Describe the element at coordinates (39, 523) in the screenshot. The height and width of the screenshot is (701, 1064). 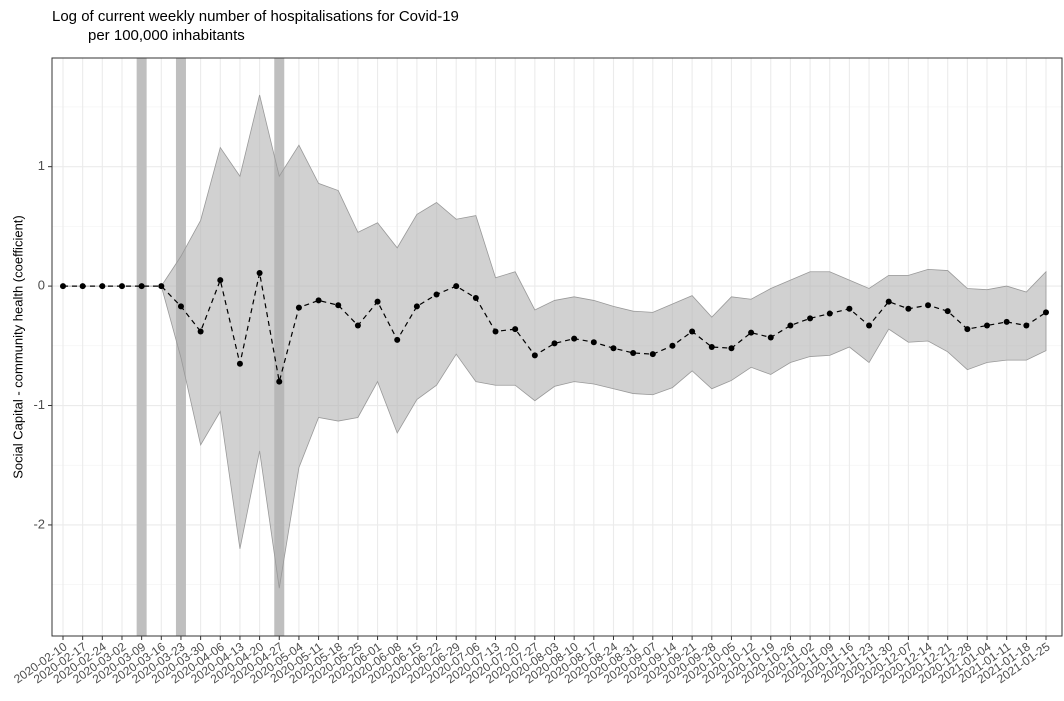
I see `y-tick-label: -2` at that location.